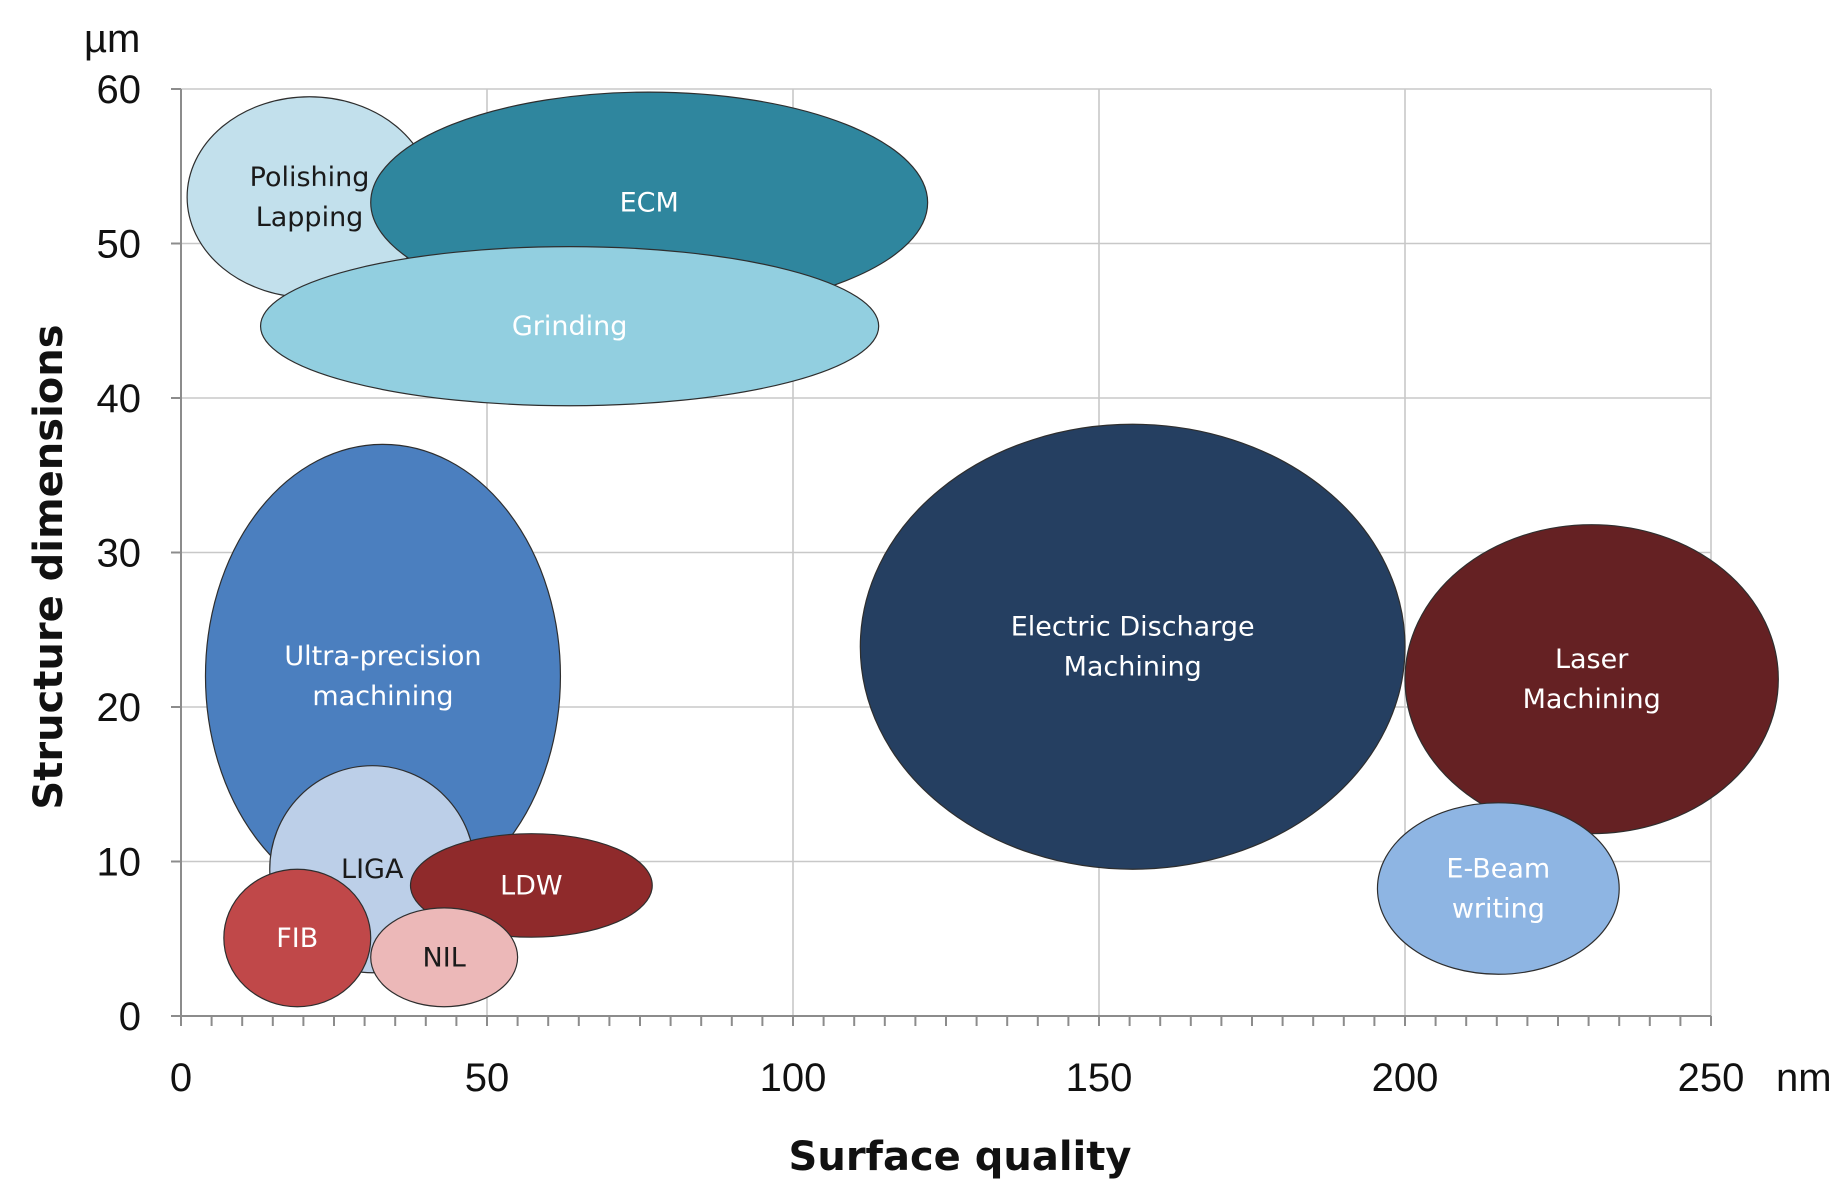  I want to click on bubble-label-electric-discharge-machining: Machining, so click(1133, 667).